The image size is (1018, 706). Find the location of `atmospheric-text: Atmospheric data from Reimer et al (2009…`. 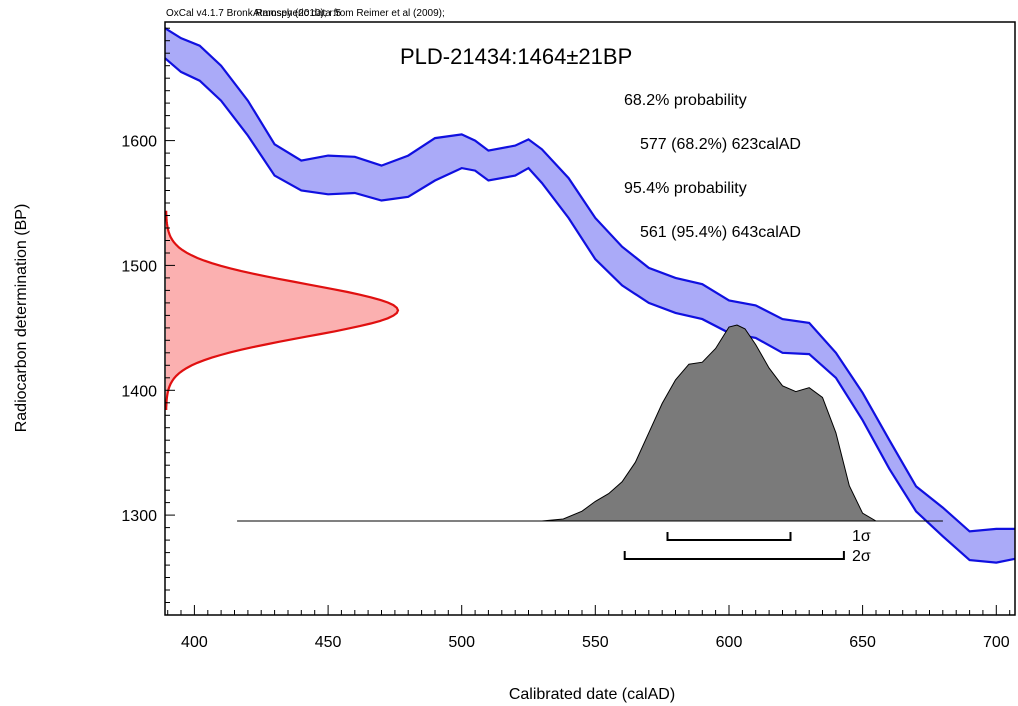

atmospheric-text: Atmospheric data from Reimer et al (2009… is located at coordinates (349, 13).